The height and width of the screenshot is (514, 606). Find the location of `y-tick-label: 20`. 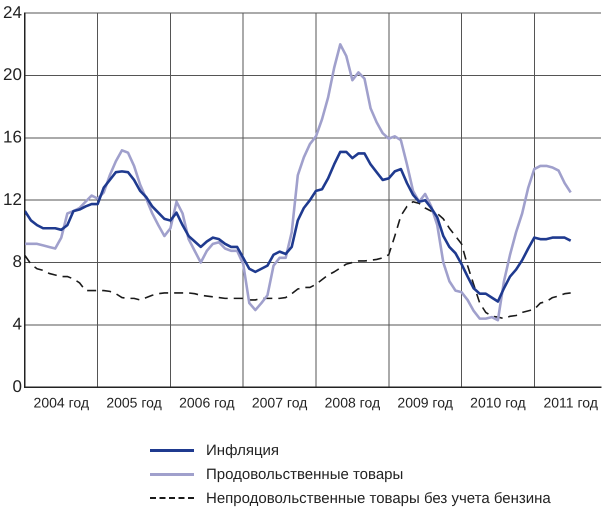

y-tick-label: 20 is located at coordinates (12, 74).